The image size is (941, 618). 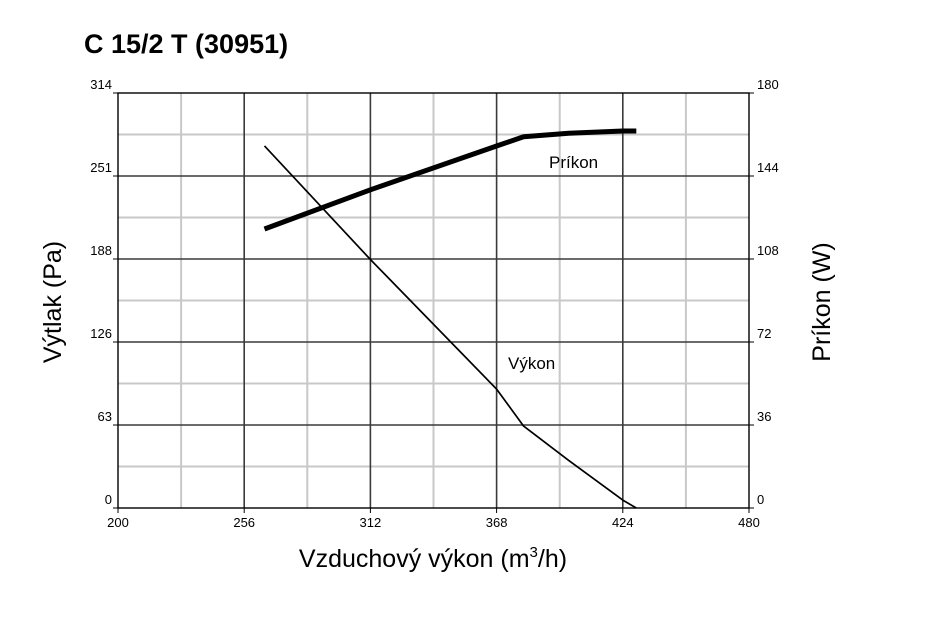 What do you see at coordinates (450, 180) in the screenshot?
I see `series-line-prikon` at bounding box center [450, 180].